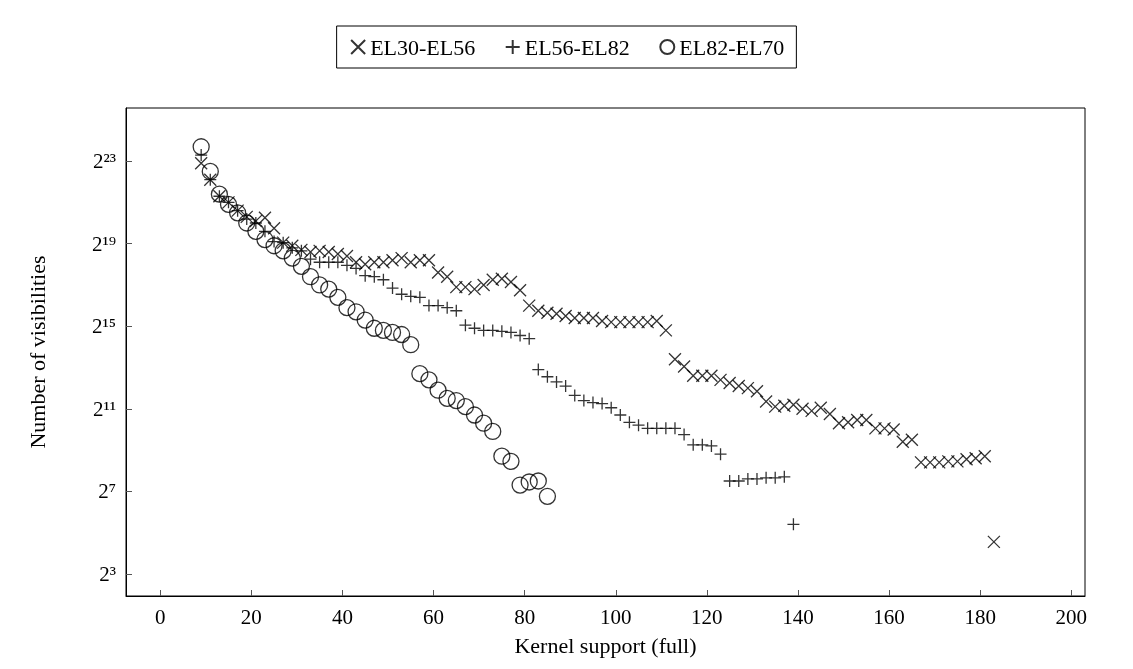  I want to click on y-tick-label: 2¹¹, so click(104, 408).